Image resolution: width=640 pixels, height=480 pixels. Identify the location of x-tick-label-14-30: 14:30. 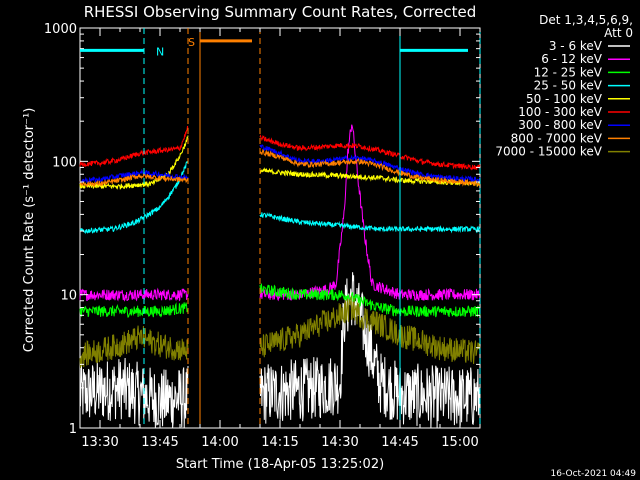
(339, 442).